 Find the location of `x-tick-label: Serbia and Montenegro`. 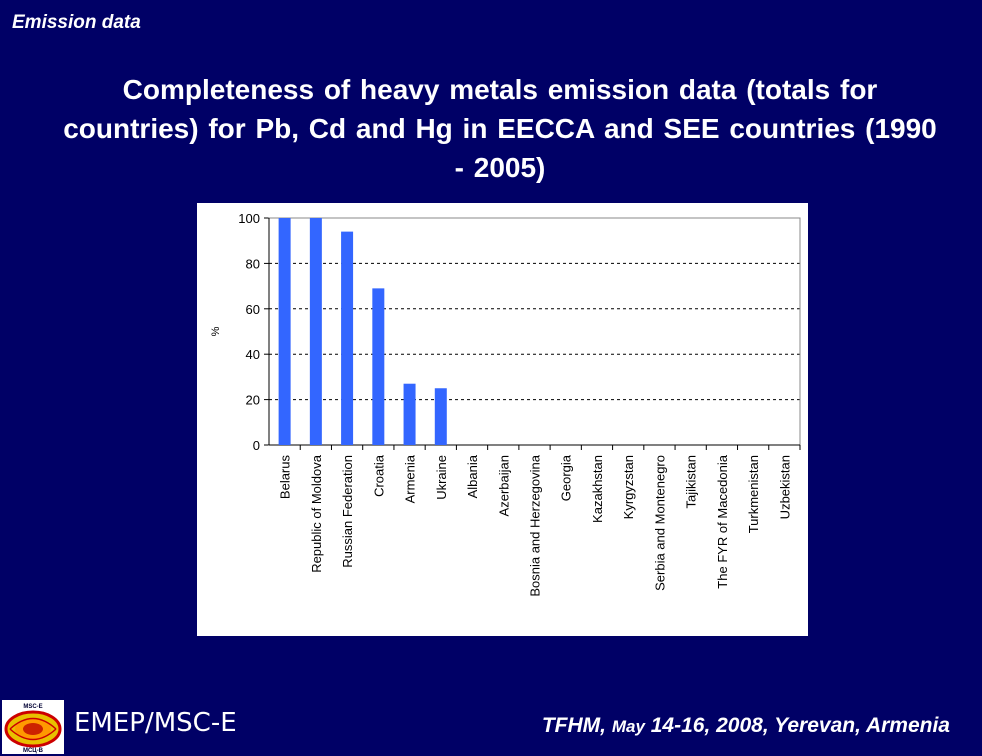

x-tick-label: Serbia and Montenegro is located at coordinates (659, 523).